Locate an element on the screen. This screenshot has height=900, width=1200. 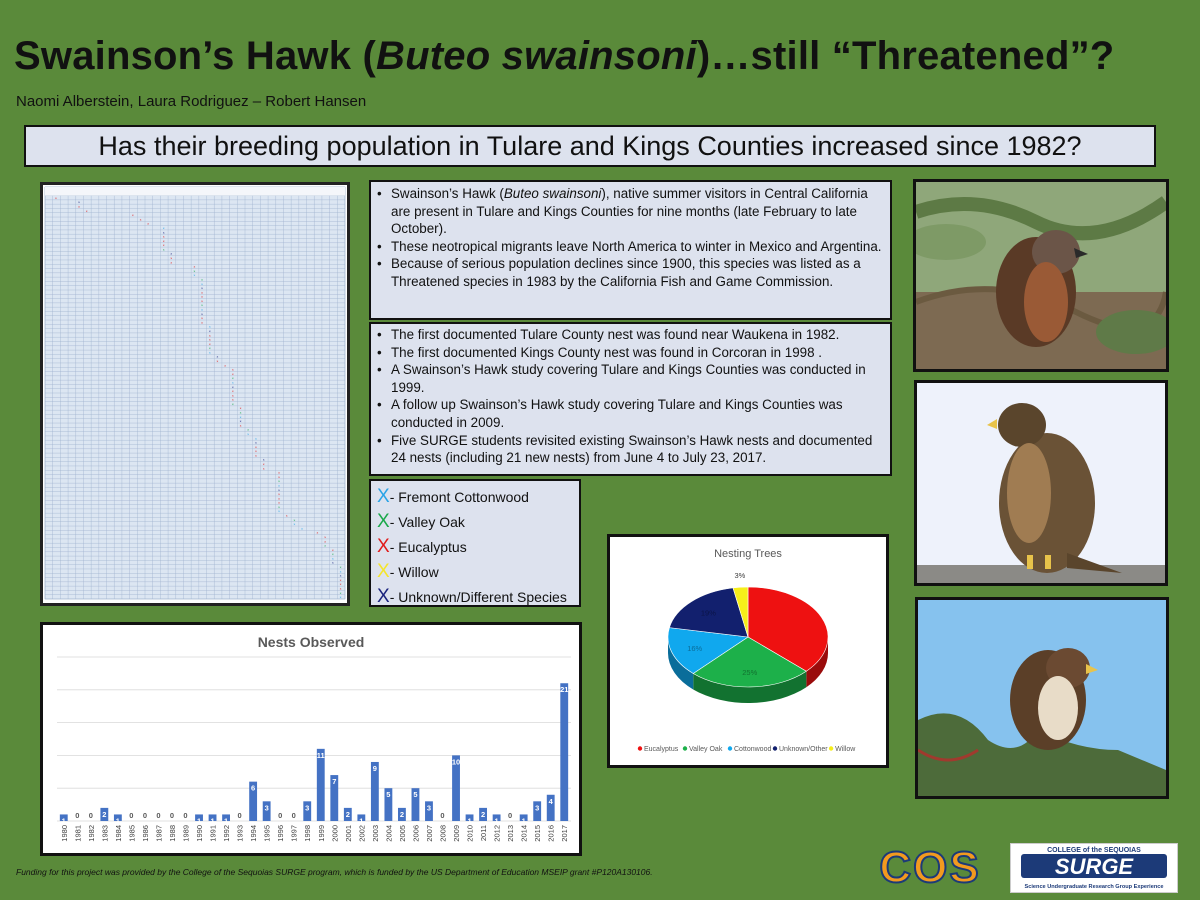
x-tick-label: 1993 is located at coordinates (240, 833).